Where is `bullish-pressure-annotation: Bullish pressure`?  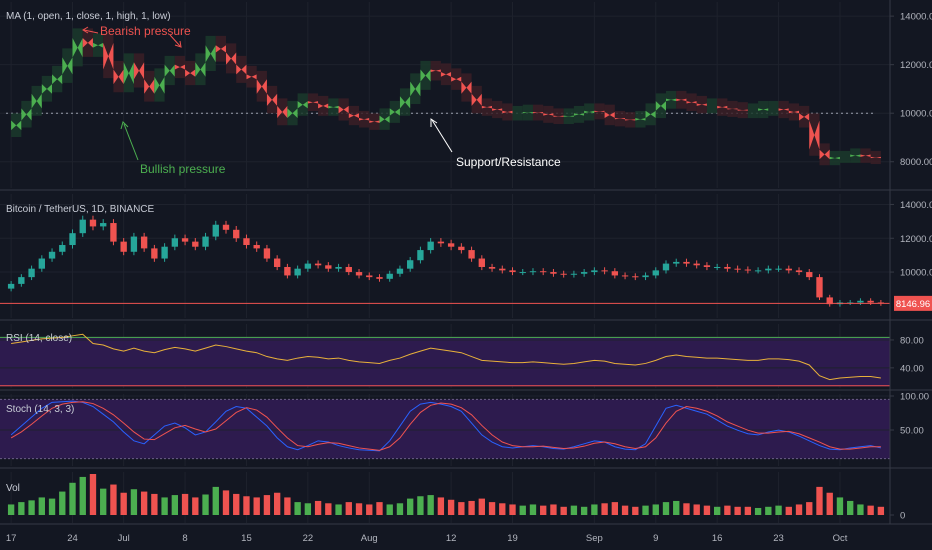
bullish-pressure-annotation: Bullish pressure is located at coordinates (183, 169).